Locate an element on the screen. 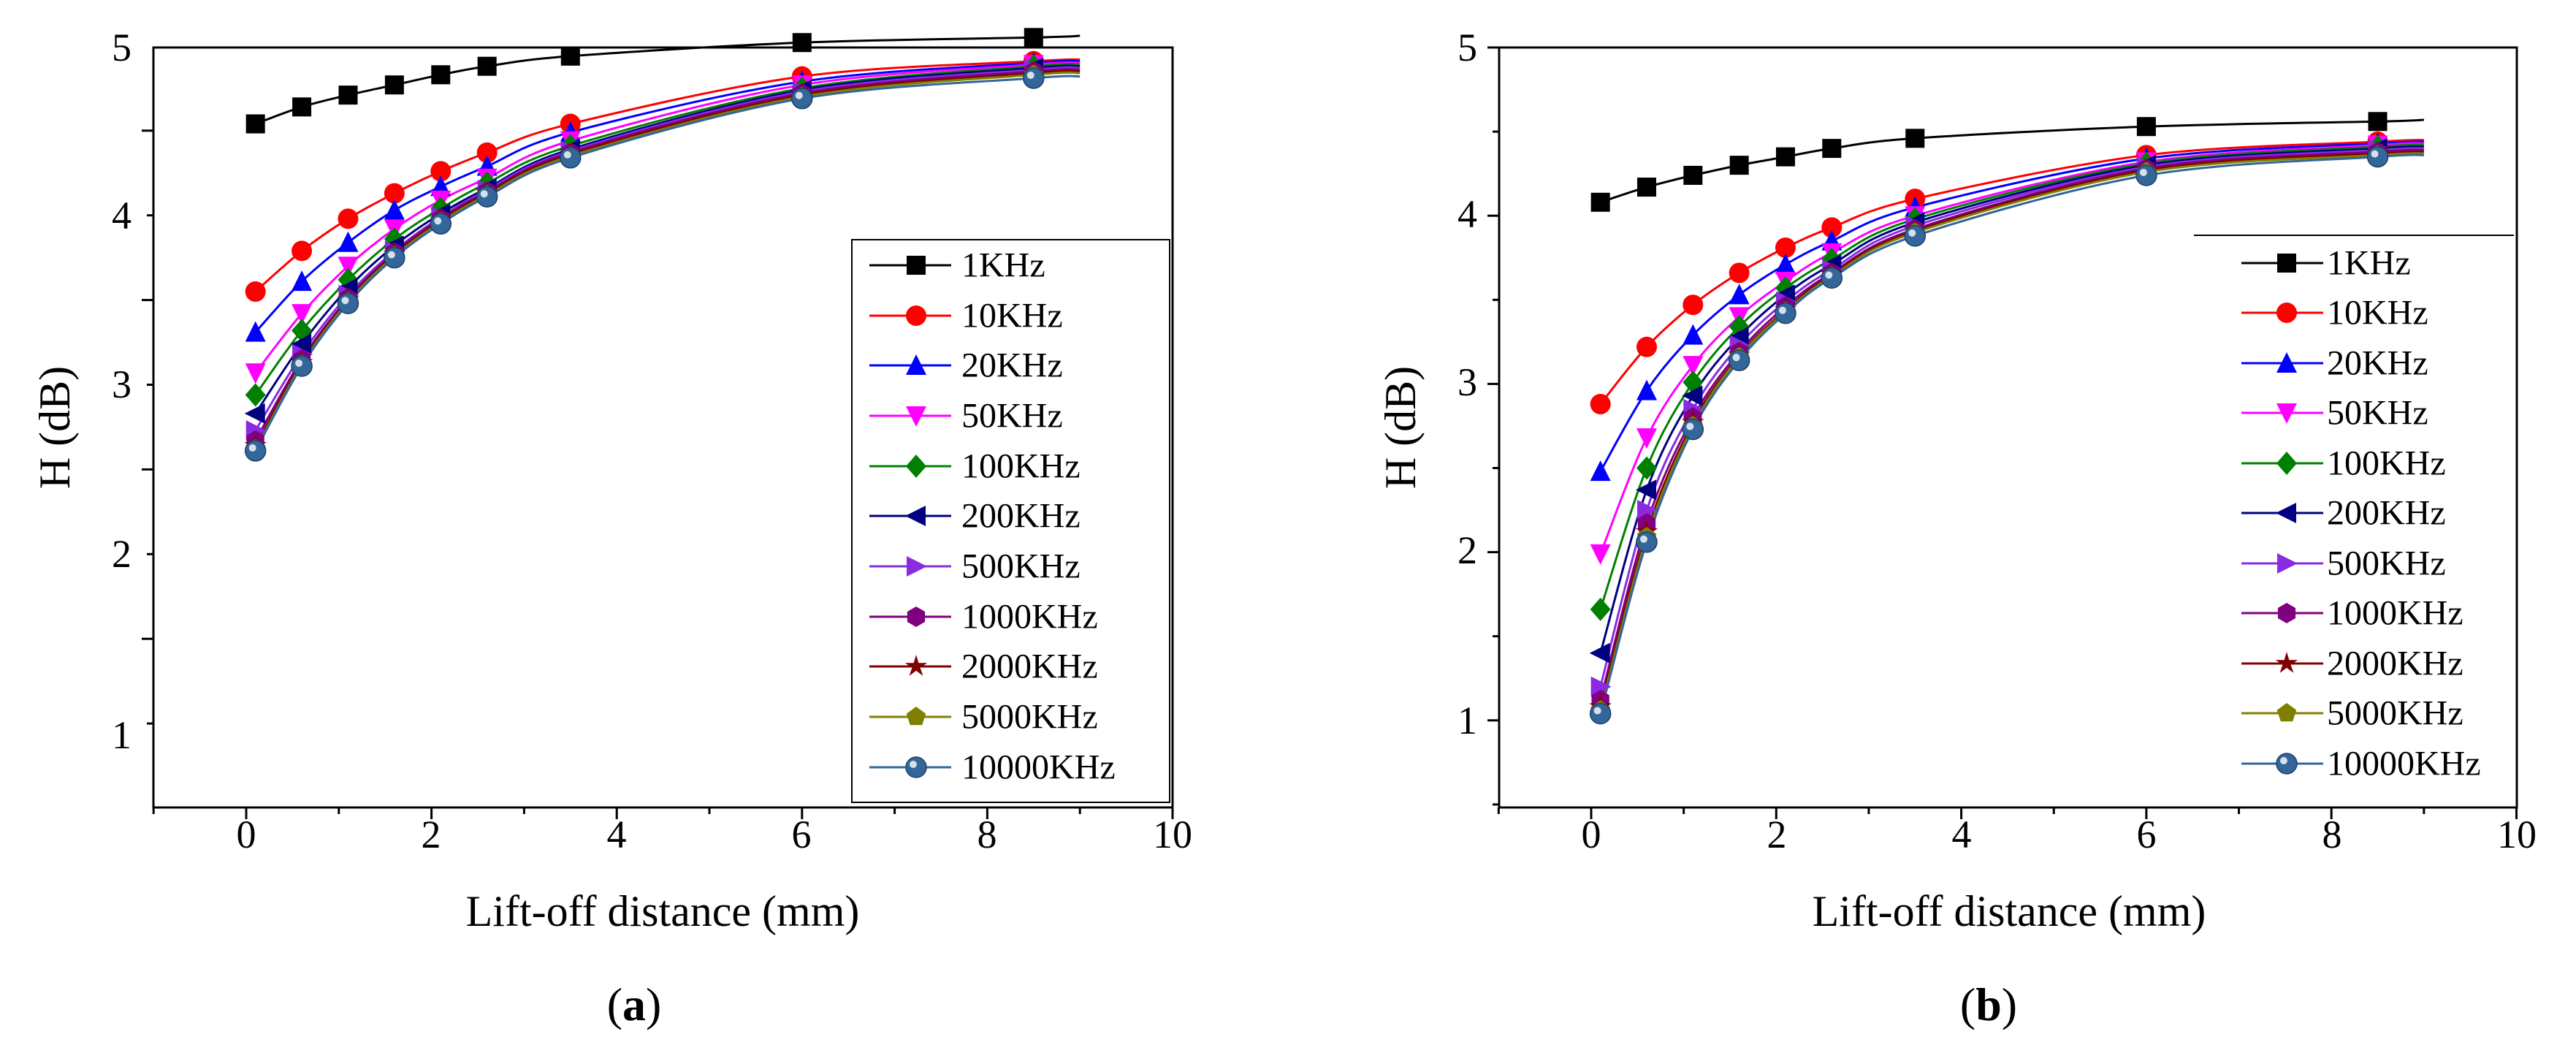 This screenshot has width=2576, height=1053. y-tick-label: 5 is located at coordinates (122, 47).